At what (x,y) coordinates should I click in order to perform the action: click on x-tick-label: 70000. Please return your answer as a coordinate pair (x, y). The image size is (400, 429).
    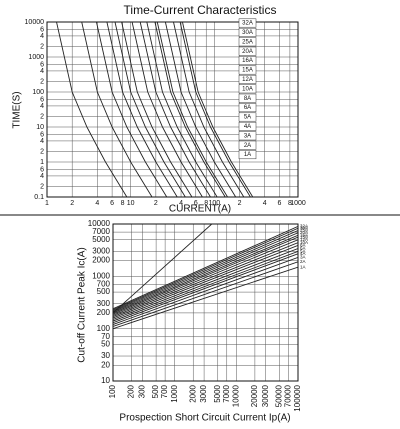
    Looking at the image, I should click on (288, 395).